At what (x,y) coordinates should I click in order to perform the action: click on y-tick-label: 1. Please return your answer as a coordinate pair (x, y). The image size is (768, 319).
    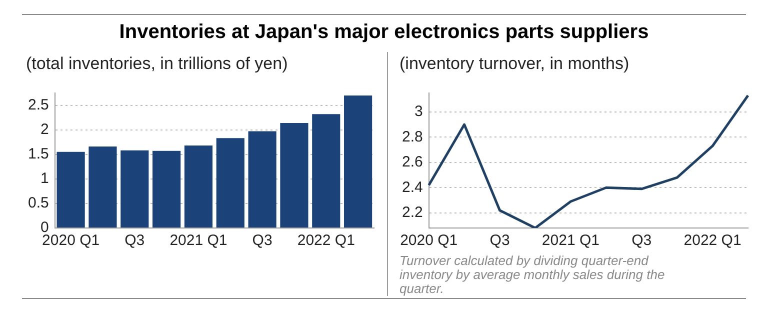
    Looking at the image, I should click on (44, 179).